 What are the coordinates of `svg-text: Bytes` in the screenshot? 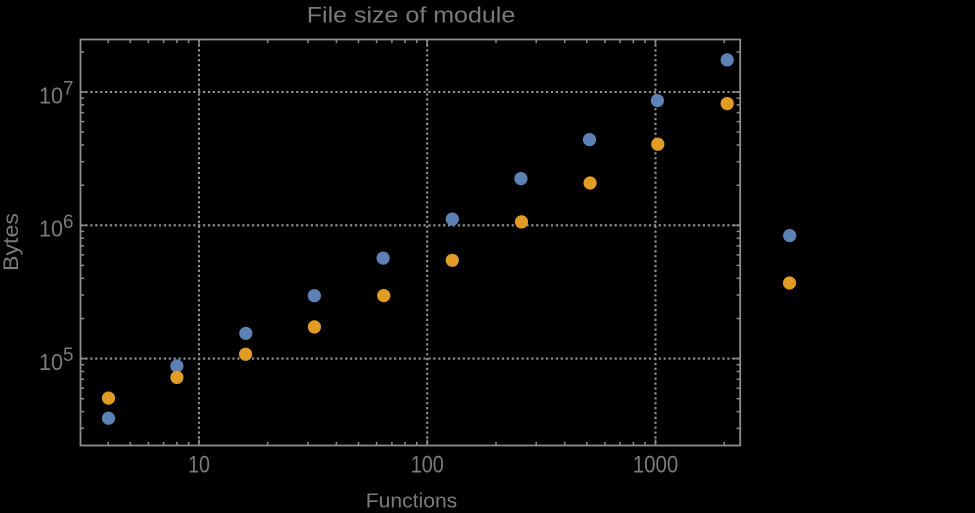 It's located at (11, 242).